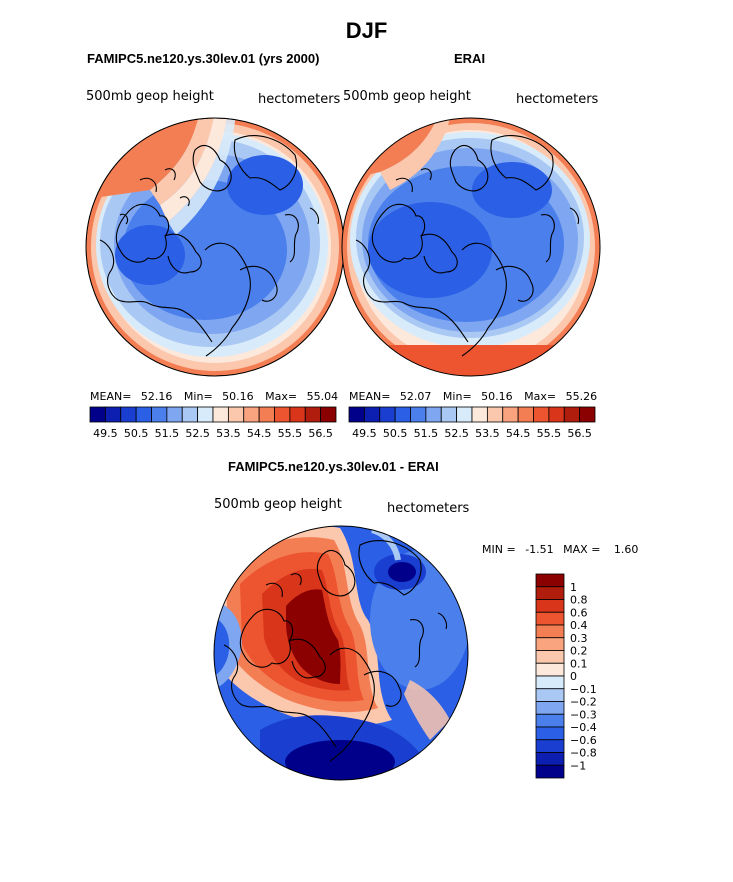 This screenshot has width=733, height=882. What do you see at coordinates (366, 30) in the screenshot?
I see `figure-title: DJF` at bounding box center [366, 30].